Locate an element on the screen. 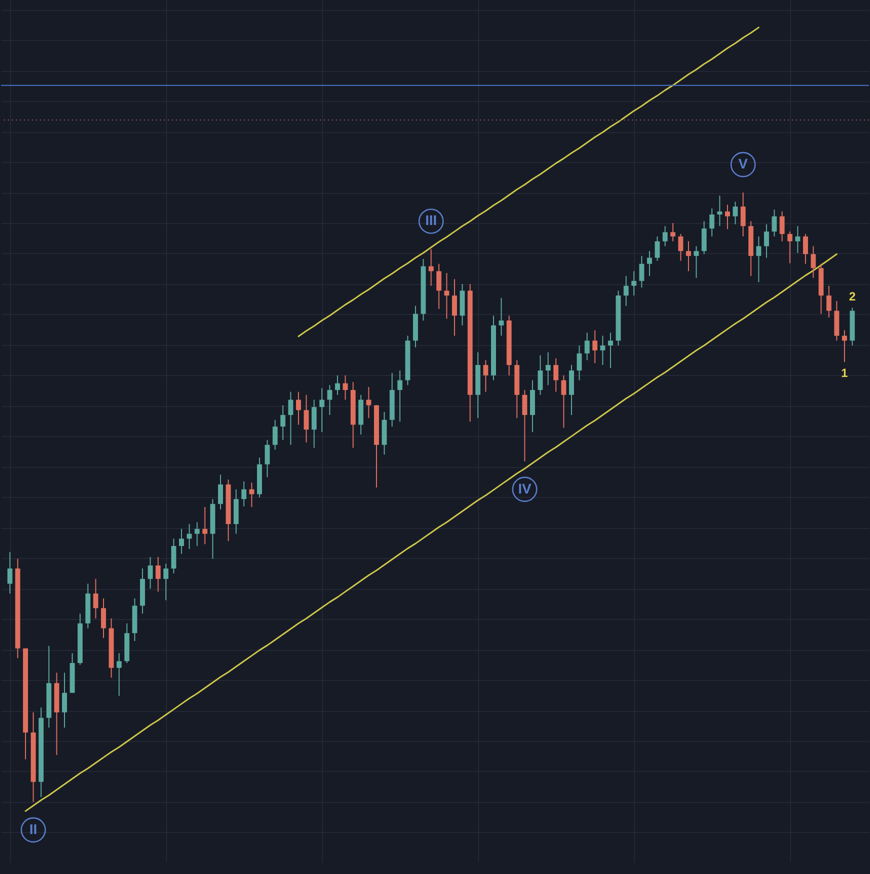 This screenshot has height=874, width=870. annotation: 1 is located at coordinates (844, 373).